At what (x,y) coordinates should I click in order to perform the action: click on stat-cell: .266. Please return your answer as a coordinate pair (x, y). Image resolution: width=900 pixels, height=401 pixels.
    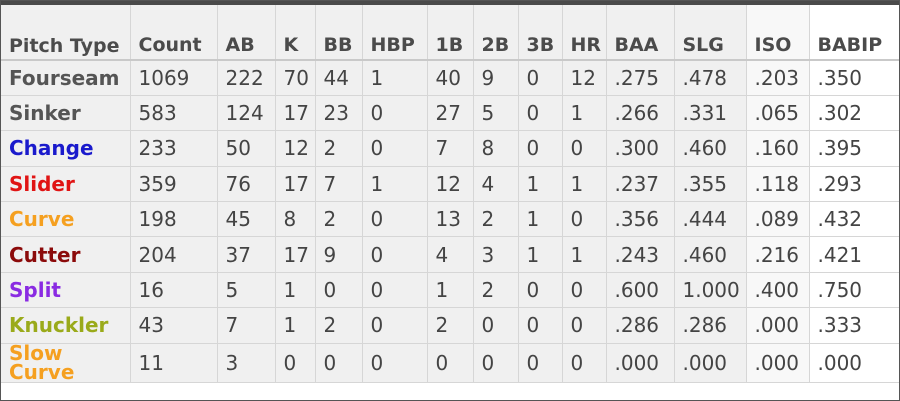
    Looking at the image, I should click on (640, 113).